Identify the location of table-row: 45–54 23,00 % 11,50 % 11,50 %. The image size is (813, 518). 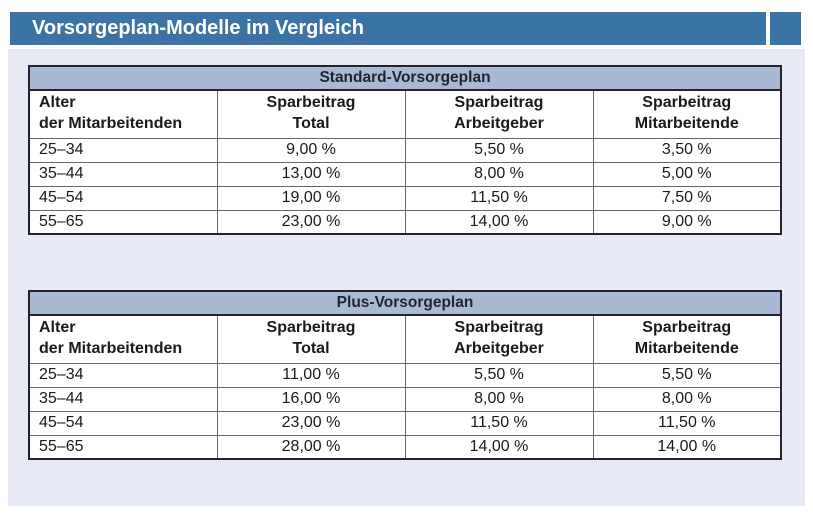
(405, 423).